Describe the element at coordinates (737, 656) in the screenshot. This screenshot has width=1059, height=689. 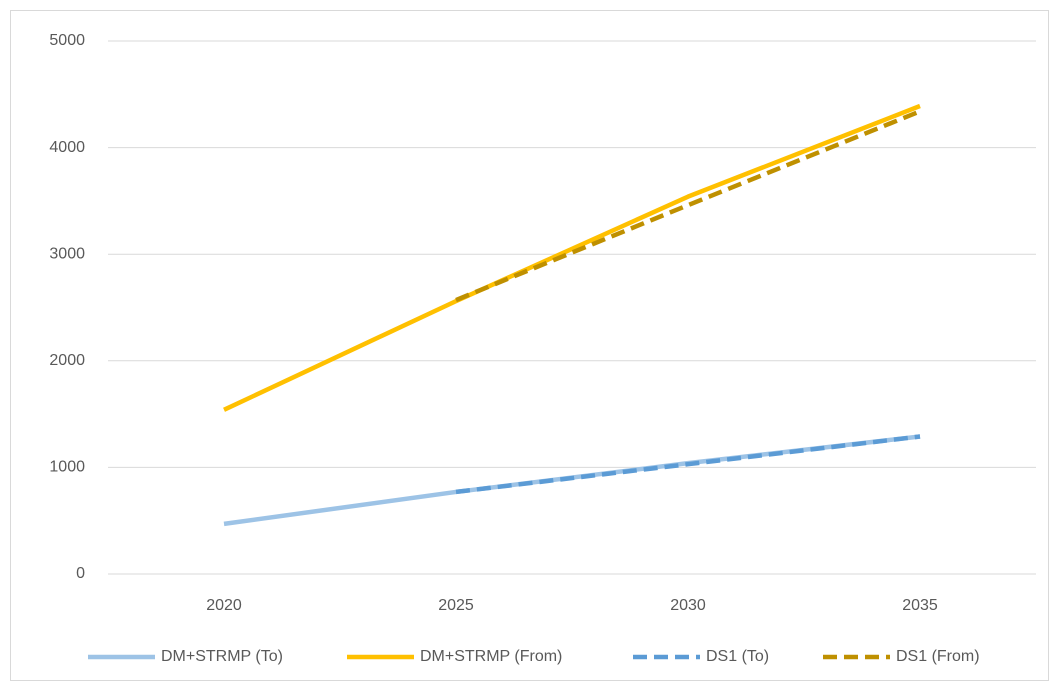
I see `legend-label: DS1 (To)` at that location.